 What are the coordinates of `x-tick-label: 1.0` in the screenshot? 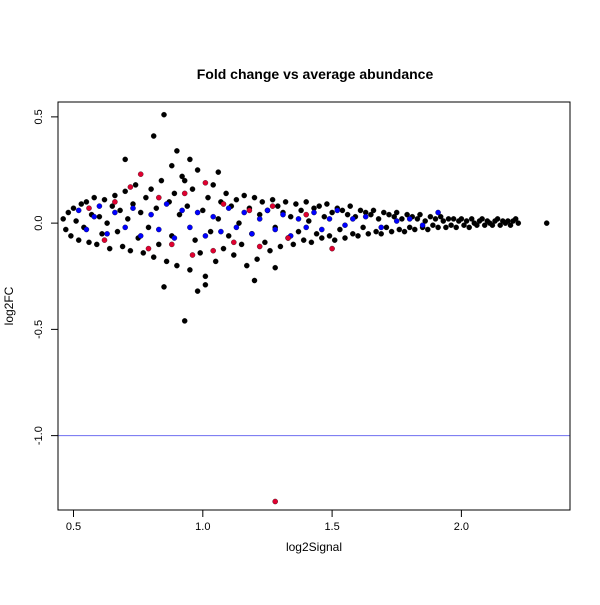 It's located at (202, 527).